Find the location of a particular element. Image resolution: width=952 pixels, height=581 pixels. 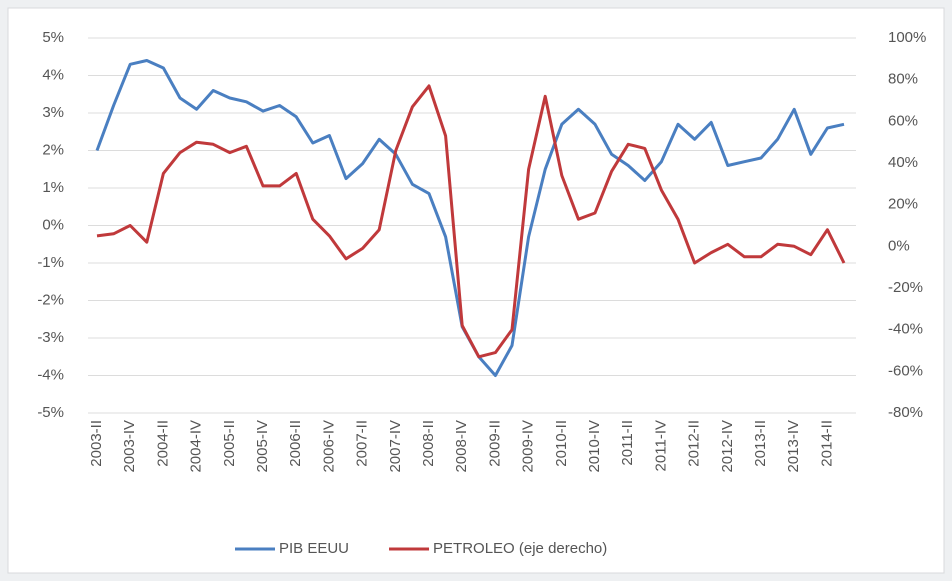

x-tick-label: 2009-IV is located at coordinates (528, 446).